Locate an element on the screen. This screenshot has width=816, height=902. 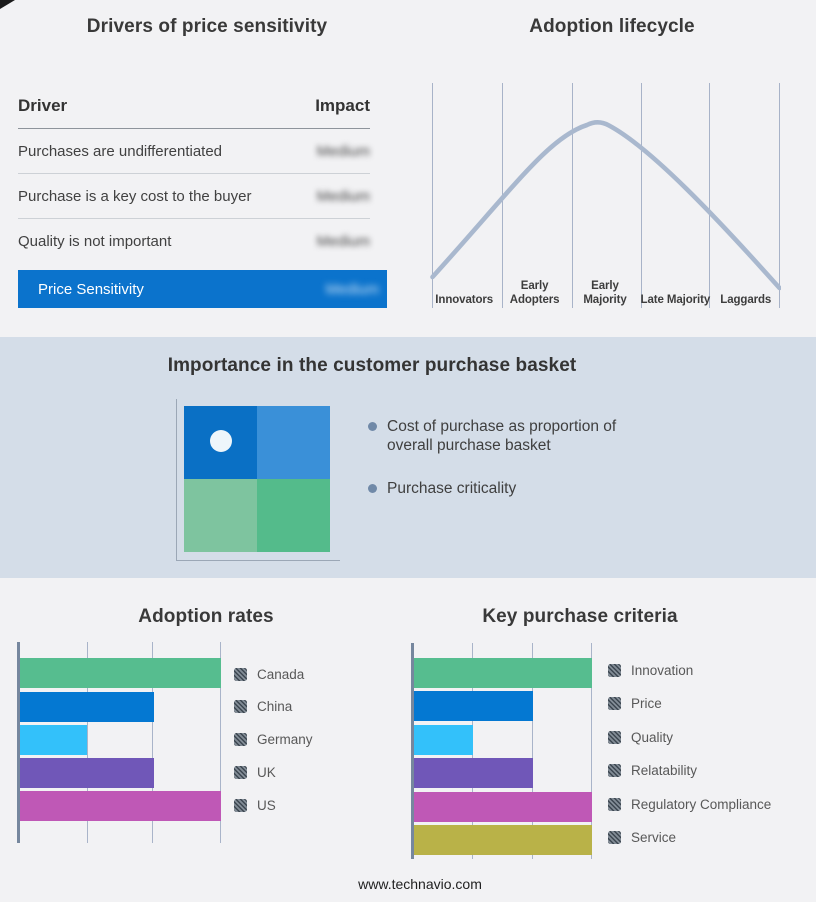
key-purchase-criteria-chart is located at coordinates (503, 751).